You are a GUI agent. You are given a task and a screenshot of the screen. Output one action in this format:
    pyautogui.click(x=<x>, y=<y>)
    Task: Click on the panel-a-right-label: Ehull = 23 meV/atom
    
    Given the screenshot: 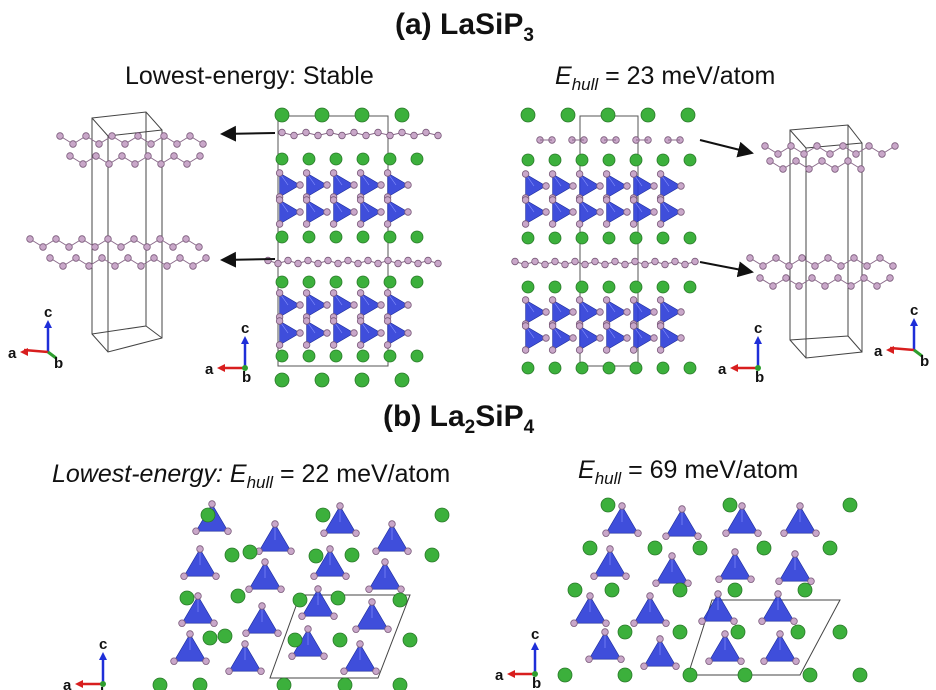 What is the action you would take?
    pyautogui.click(x=665, y=78)
    